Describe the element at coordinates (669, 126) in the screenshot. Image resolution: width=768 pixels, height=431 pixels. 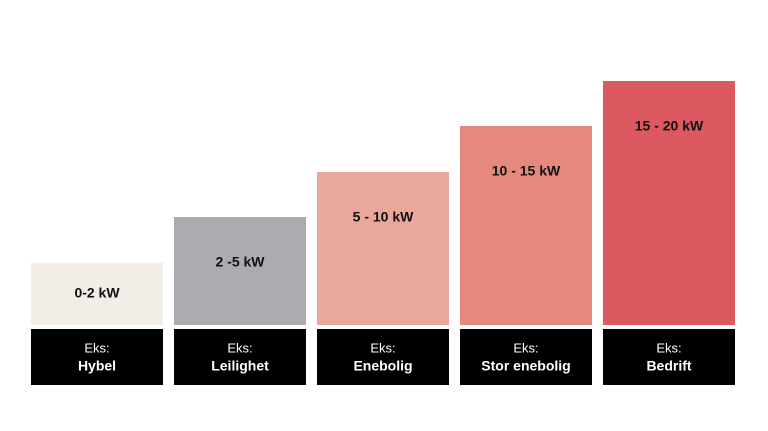
I see `range-label: 15 - 20 kW` at that location.